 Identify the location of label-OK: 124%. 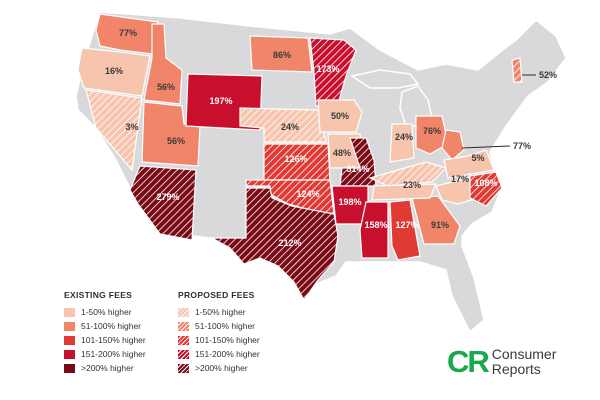
(307, 194).